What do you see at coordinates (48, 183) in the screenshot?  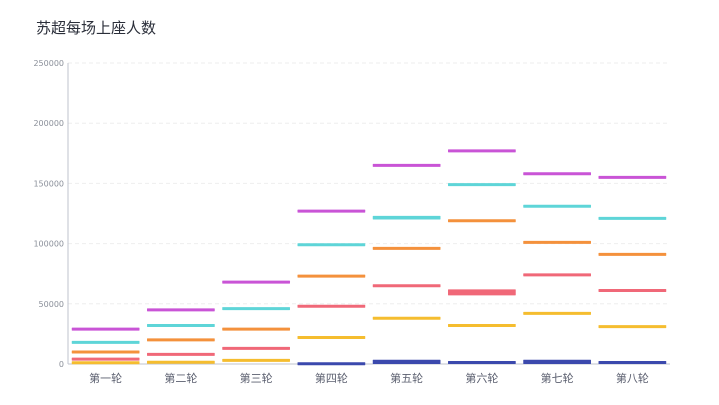 I see `y-tick-label: 150000` at bounding box center [48, 183].